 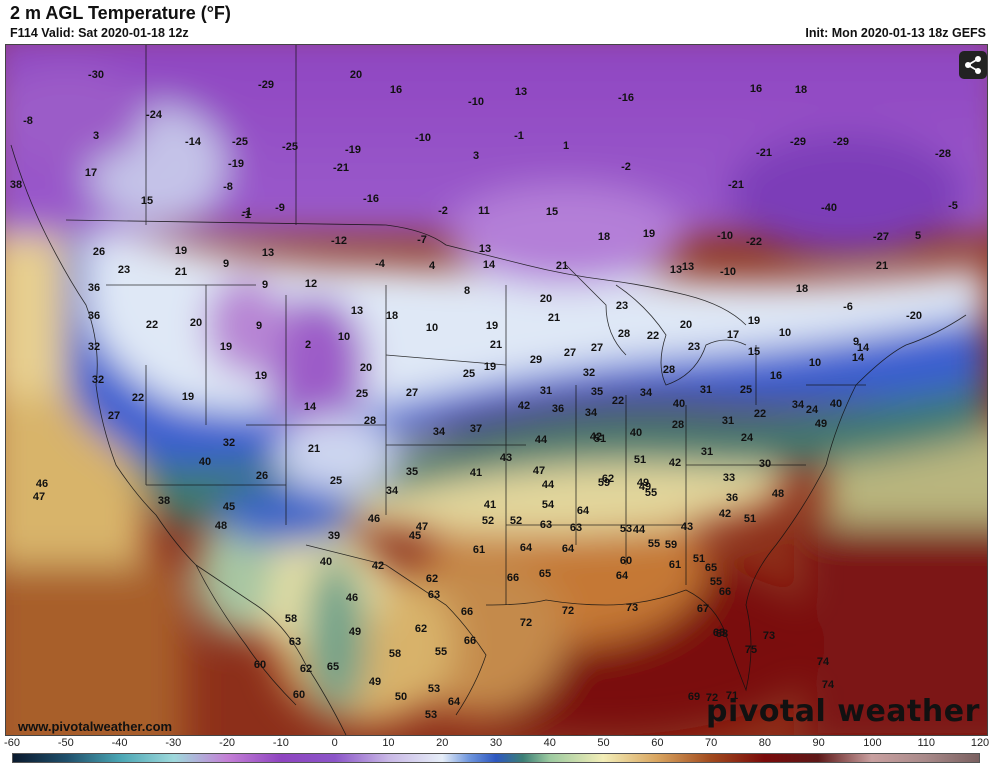 I want to click on temp-label: -19, so click(x=353, y=150).